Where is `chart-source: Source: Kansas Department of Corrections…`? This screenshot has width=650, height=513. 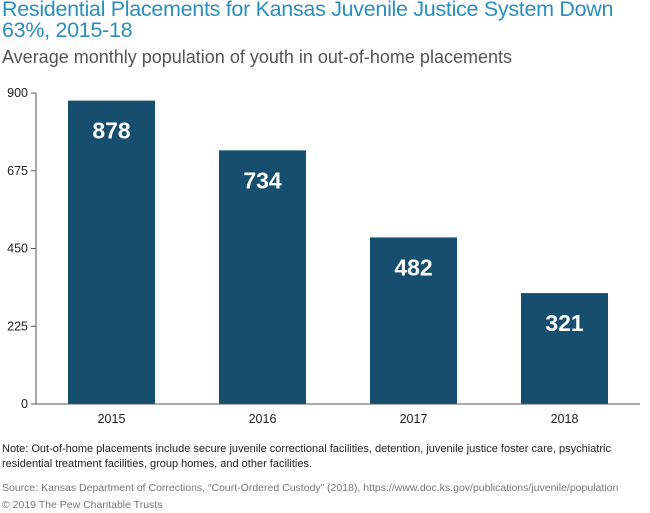 chart-source: Source: Kansas Department of Corrections… is located at coordinates (310, 488).